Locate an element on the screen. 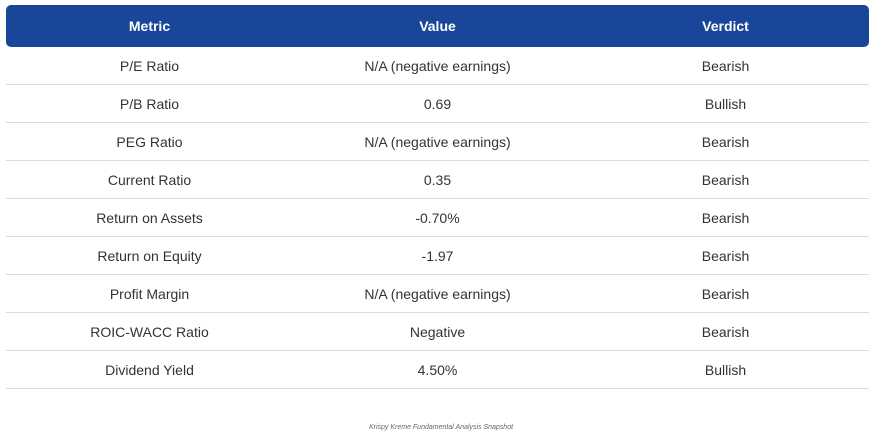 Image resolution: width=882 pixels, height=445 pixels. metric-cell: P/E Ratio is located at coordinates (149, 66).